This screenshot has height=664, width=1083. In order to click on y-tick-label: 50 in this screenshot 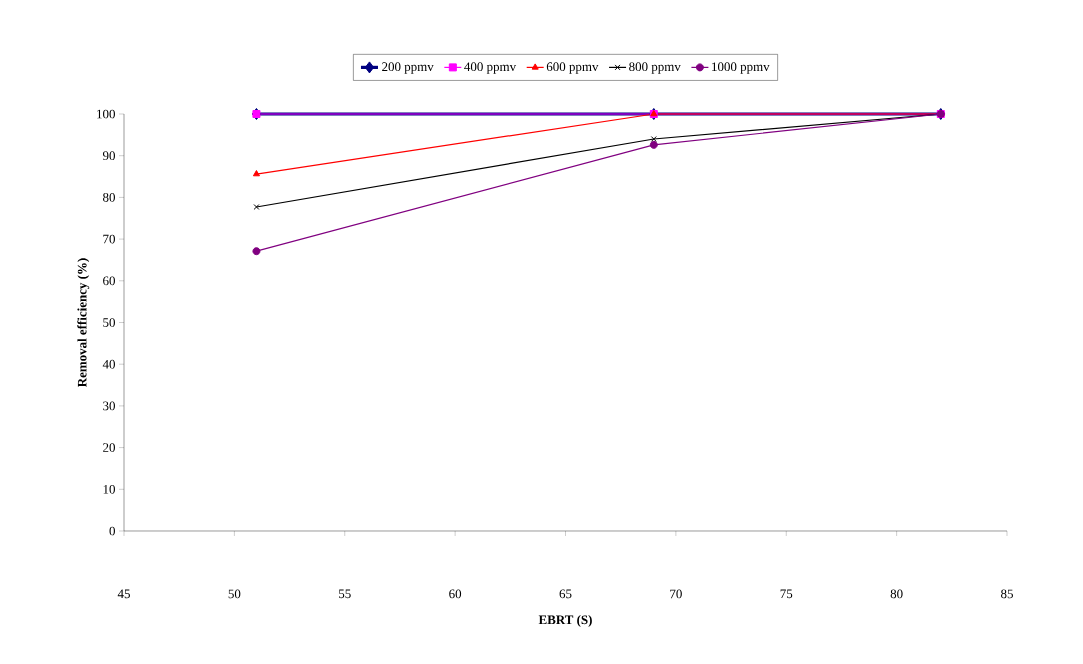, I will do `click(109, 322)`.